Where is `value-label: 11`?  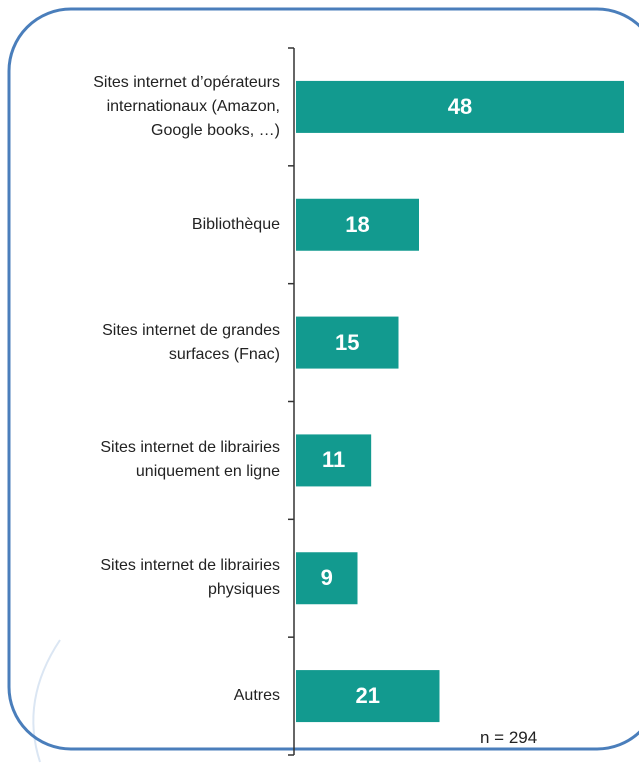
value-label: 11 is located at coordinates (333, 460).